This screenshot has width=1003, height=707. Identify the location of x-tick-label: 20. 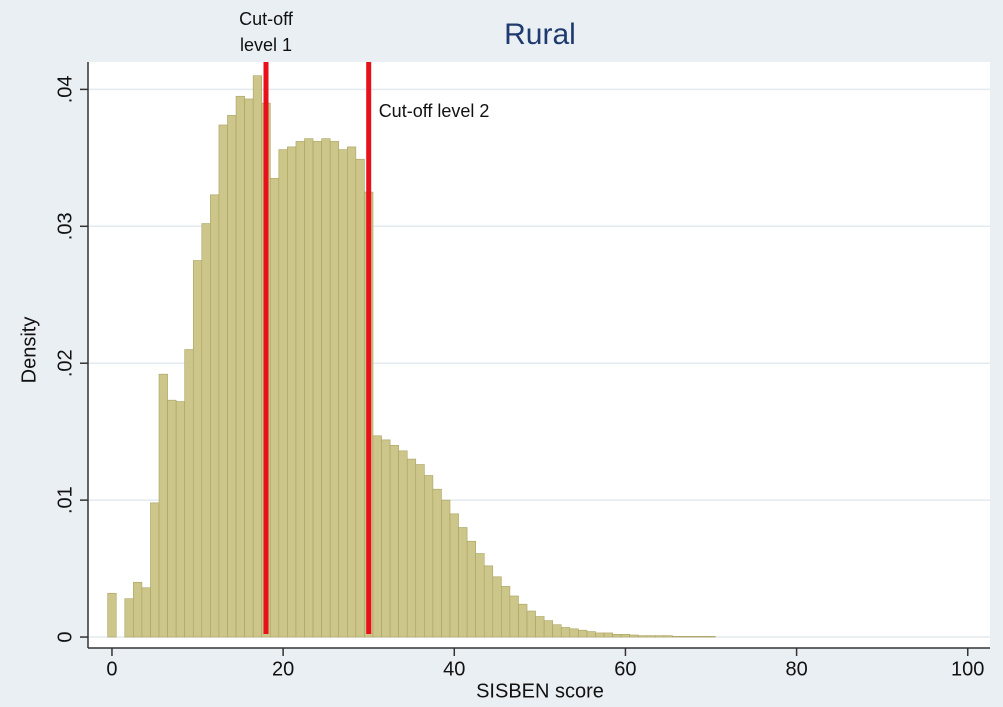
(283, 669).